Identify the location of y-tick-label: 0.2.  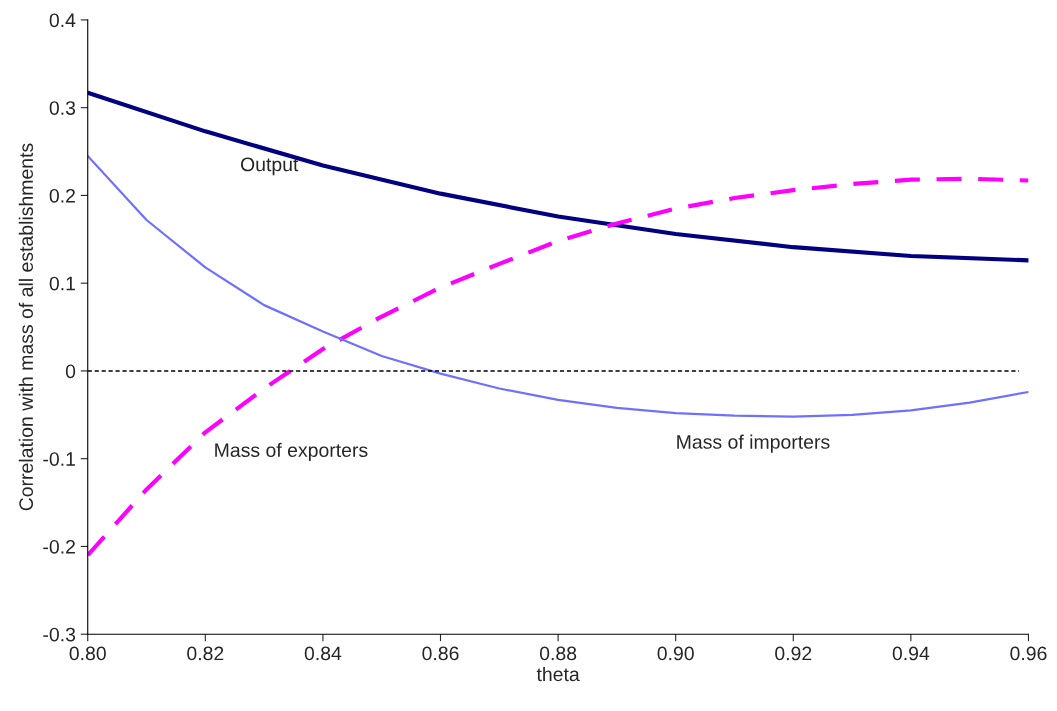
(62, 195).